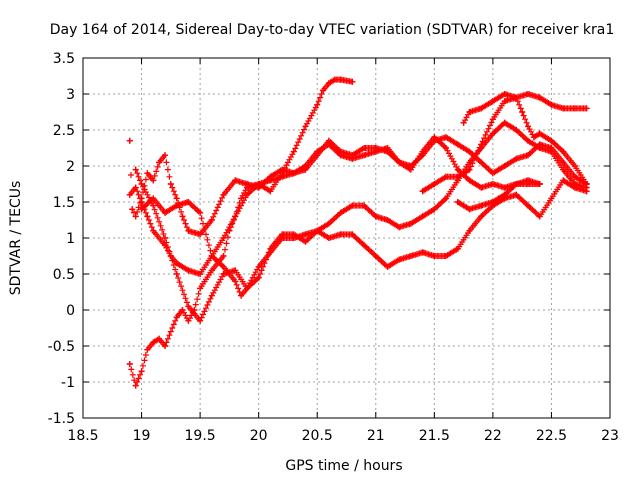  Describe the element at coordinates (16, 238) in the screenshot. I see `y-axis-label: SDTVAR / TECUs` at that location.